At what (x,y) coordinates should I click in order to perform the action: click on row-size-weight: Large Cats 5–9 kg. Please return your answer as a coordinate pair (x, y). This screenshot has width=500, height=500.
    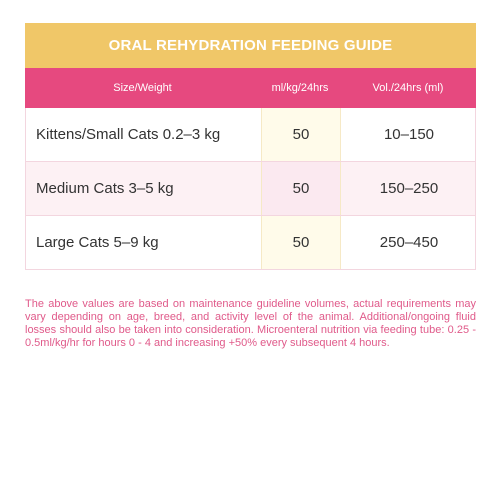
    Looking at the image, I should click on (97, 242).